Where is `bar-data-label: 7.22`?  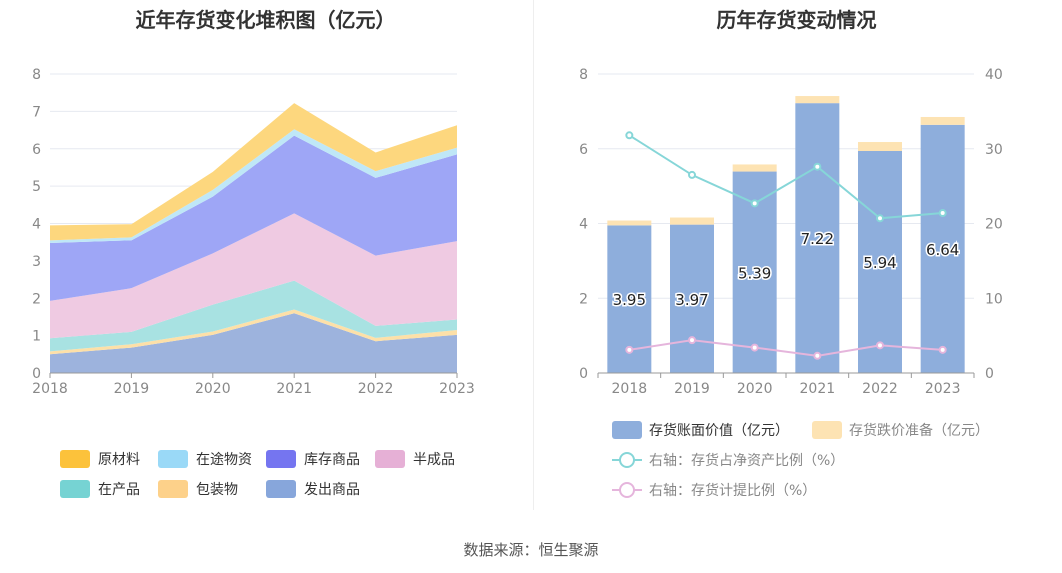 bar-data-label: 7.22 is located at coordinates (817, 239).